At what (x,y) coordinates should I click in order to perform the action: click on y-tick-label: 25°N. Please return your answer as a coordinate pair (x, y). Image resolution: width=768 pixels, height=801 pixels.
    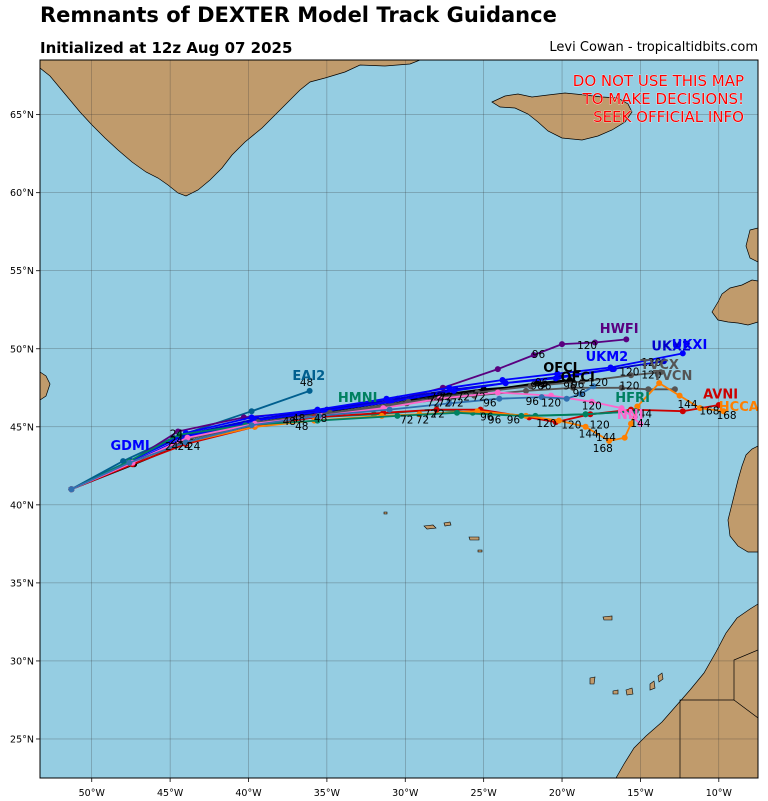
    Looking at the image, I should click on (22, 739).